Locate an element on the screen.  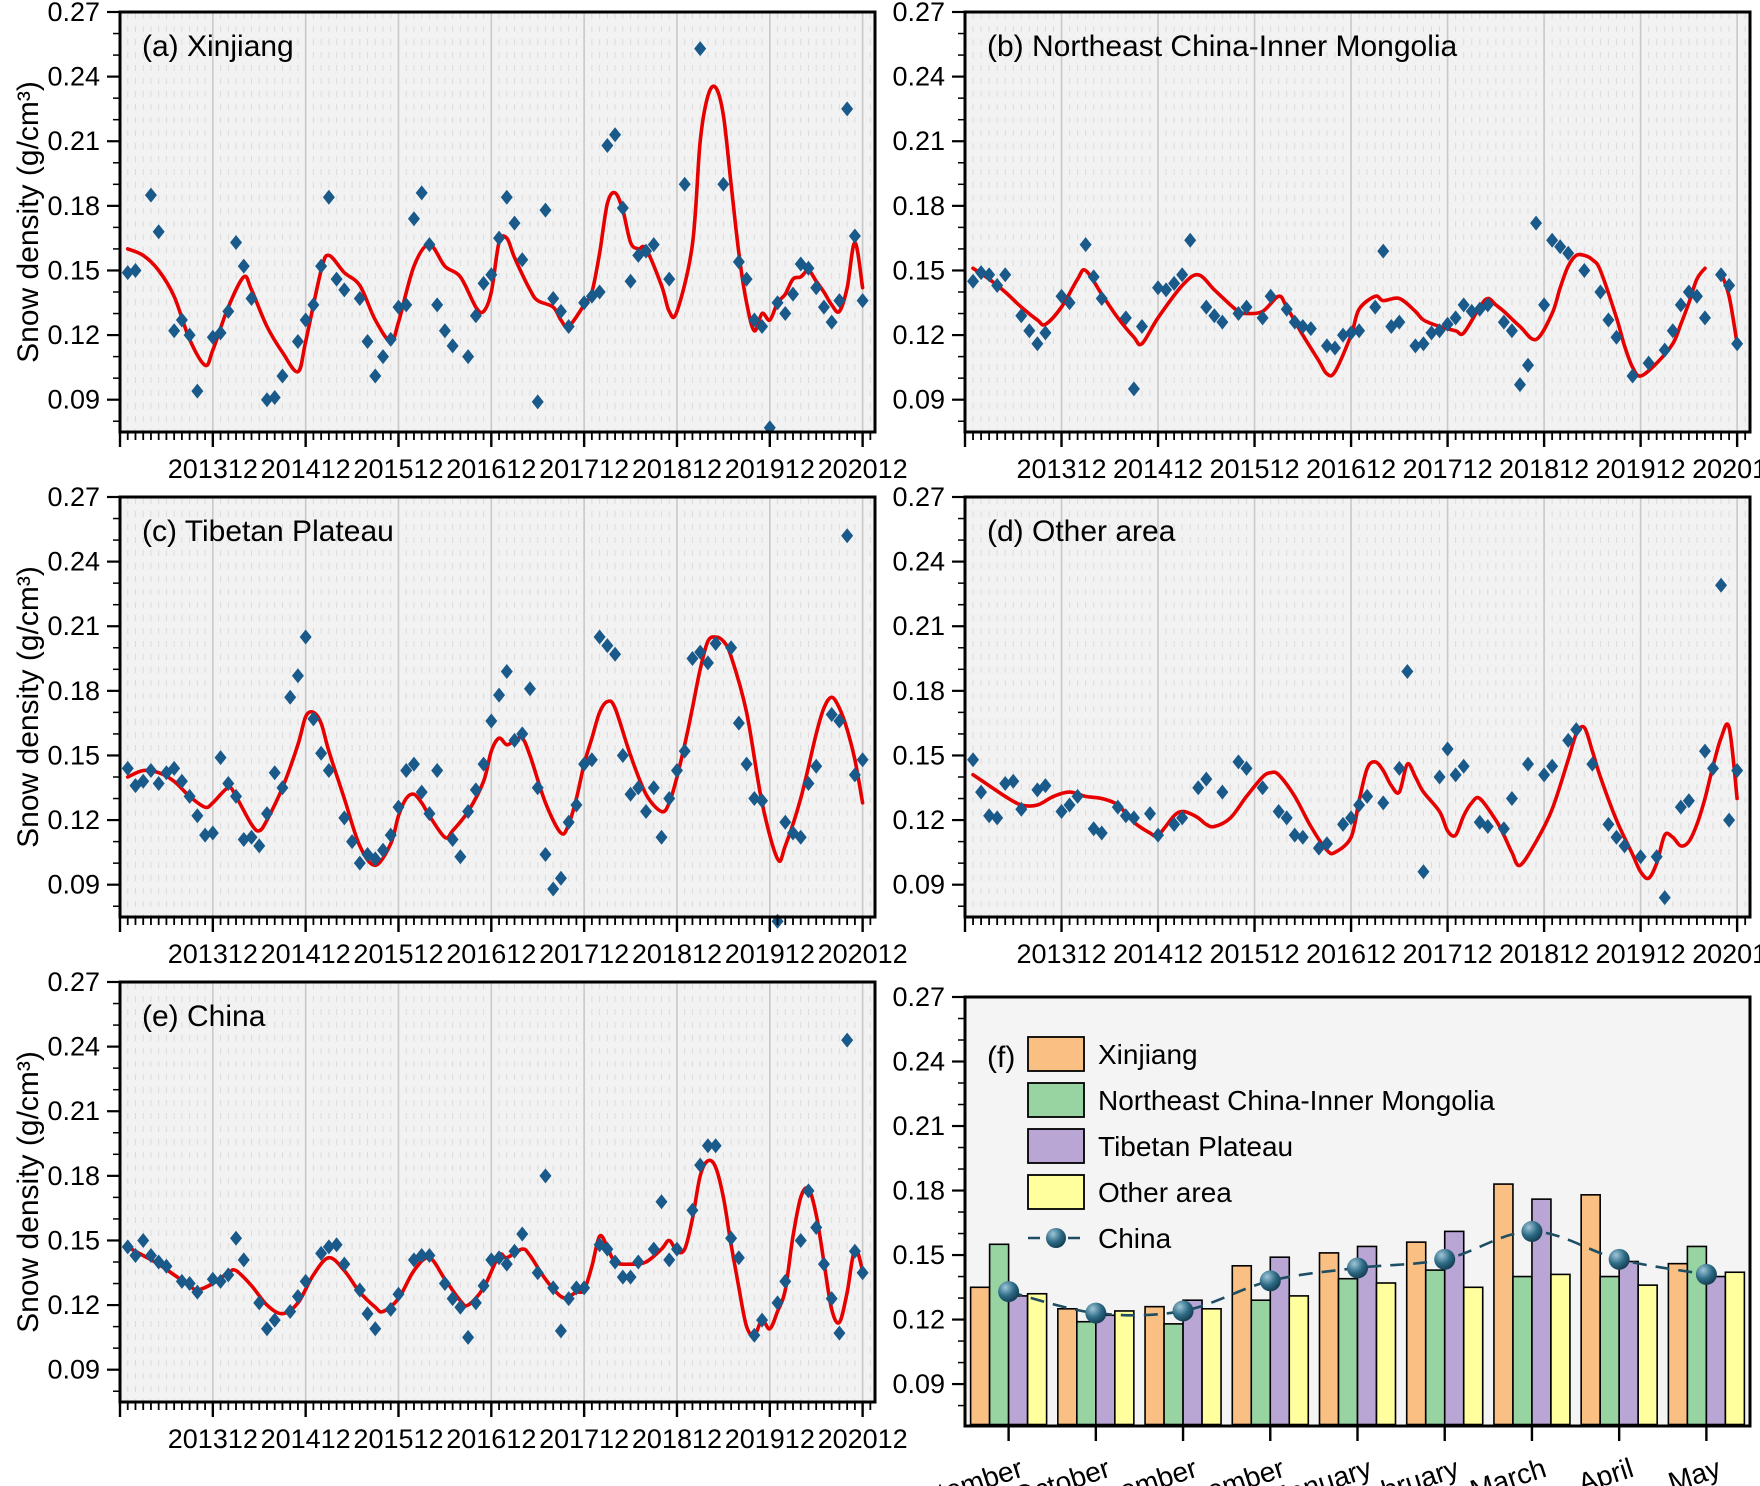
gridlines is located at coordinates (1359, 222).